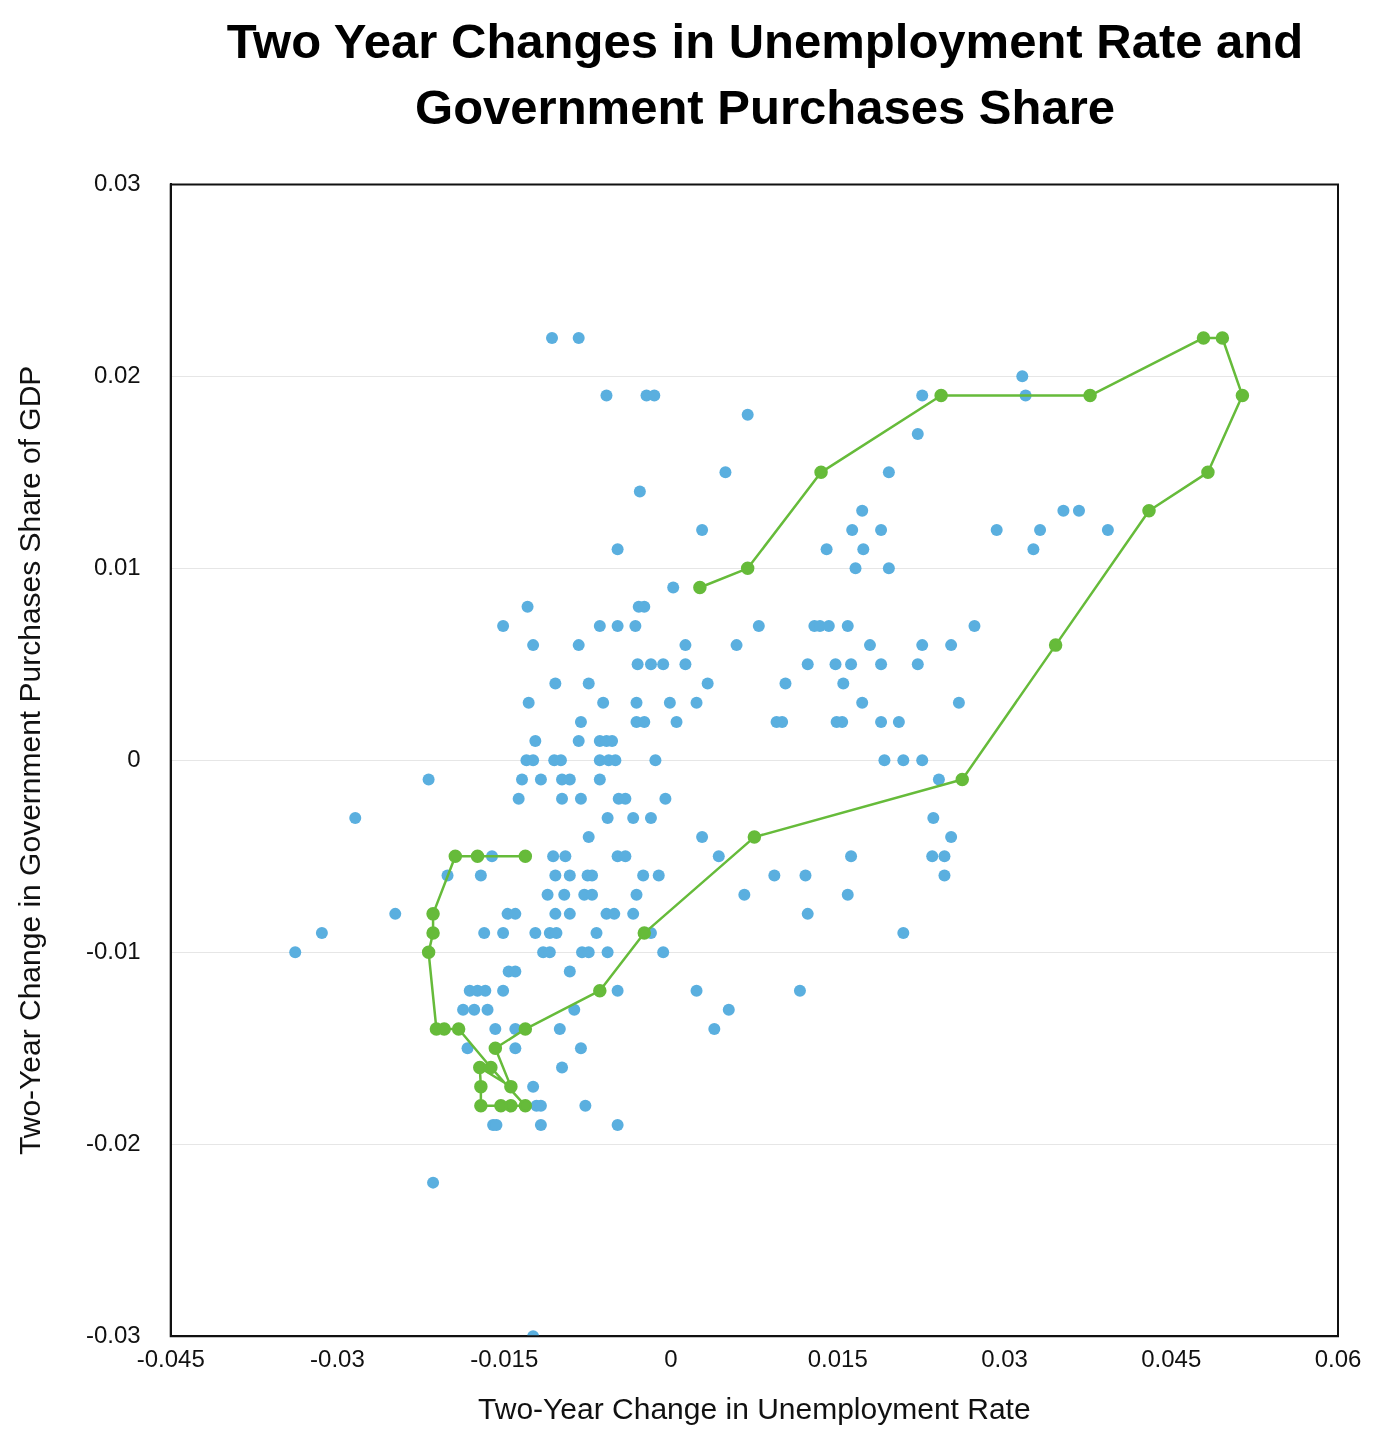 The width and height of the screenshot is (1398, 1443). I want to click on x-tick-label: -0.045, so click(170, 1359).